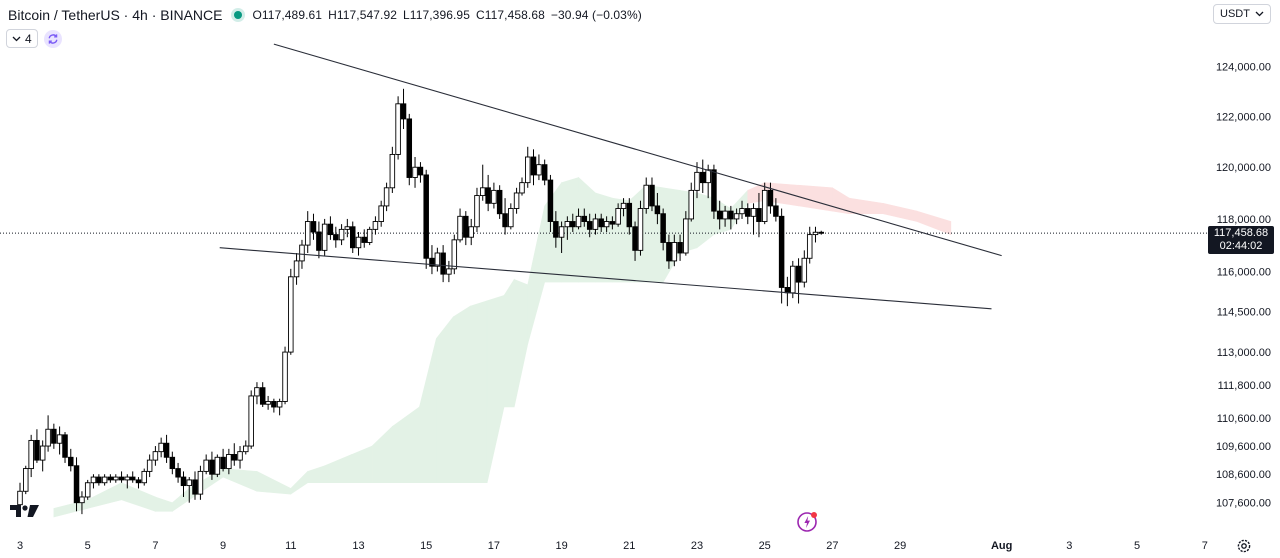 This screenshot has width=1280, height=558. What do you see at coordinates (697, 546) in the screenshot?
I see `time-tick-label: 23` at bounding box center [697, 546].